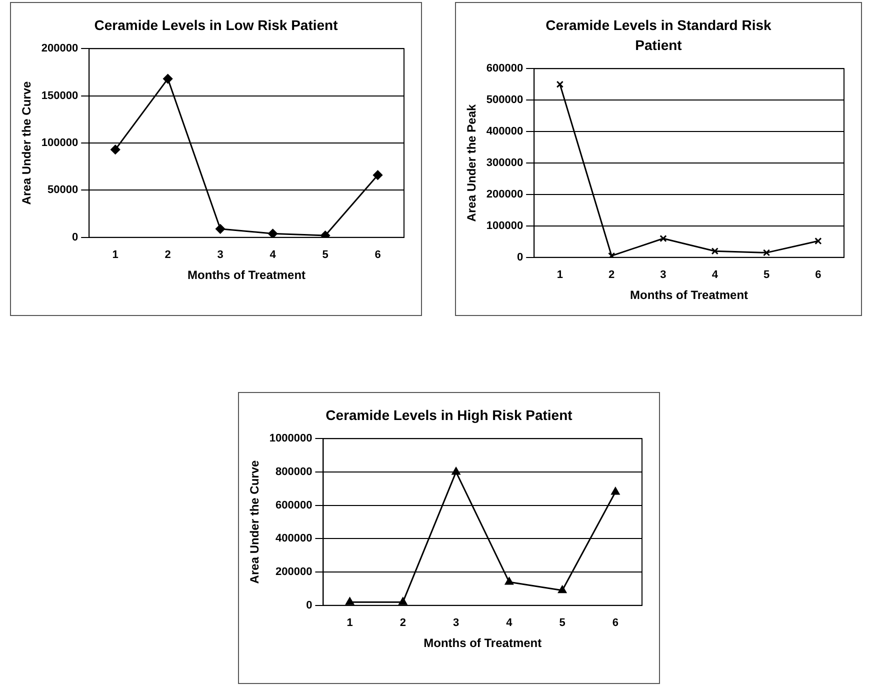  What do you see at coordinates (658, 35) in the screenshot?
I see `chart-title: Ceramide Levels in Standard Risk Patient` at bounding box center [658, 35].